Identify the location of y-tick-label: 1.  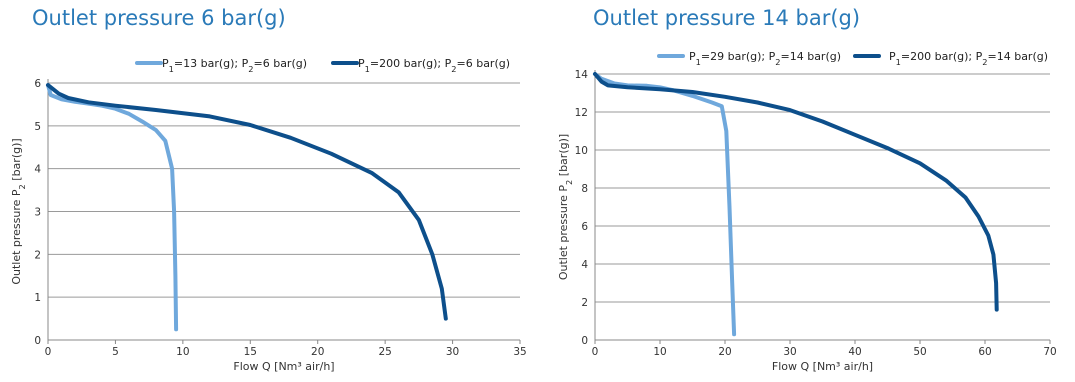
(37, 298).